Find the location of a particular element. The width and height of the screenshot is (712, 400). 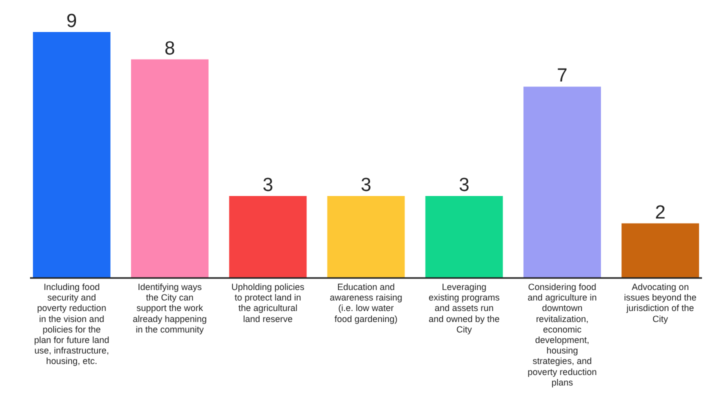

x-tick-label: Identifying ways the City can support the work already happening in the community is located at coordinates (169, 308).